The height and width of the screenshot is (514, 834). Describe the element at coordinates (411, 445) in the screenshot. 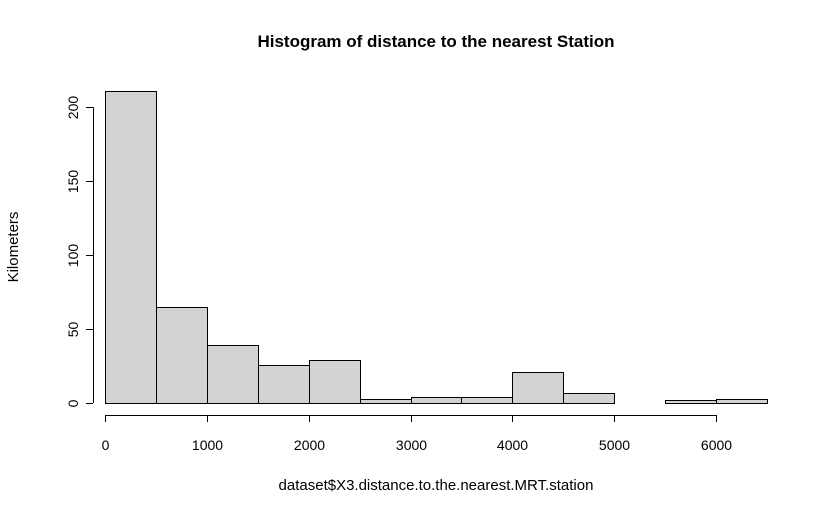

I see `x-tick-label: 3000` at that location.